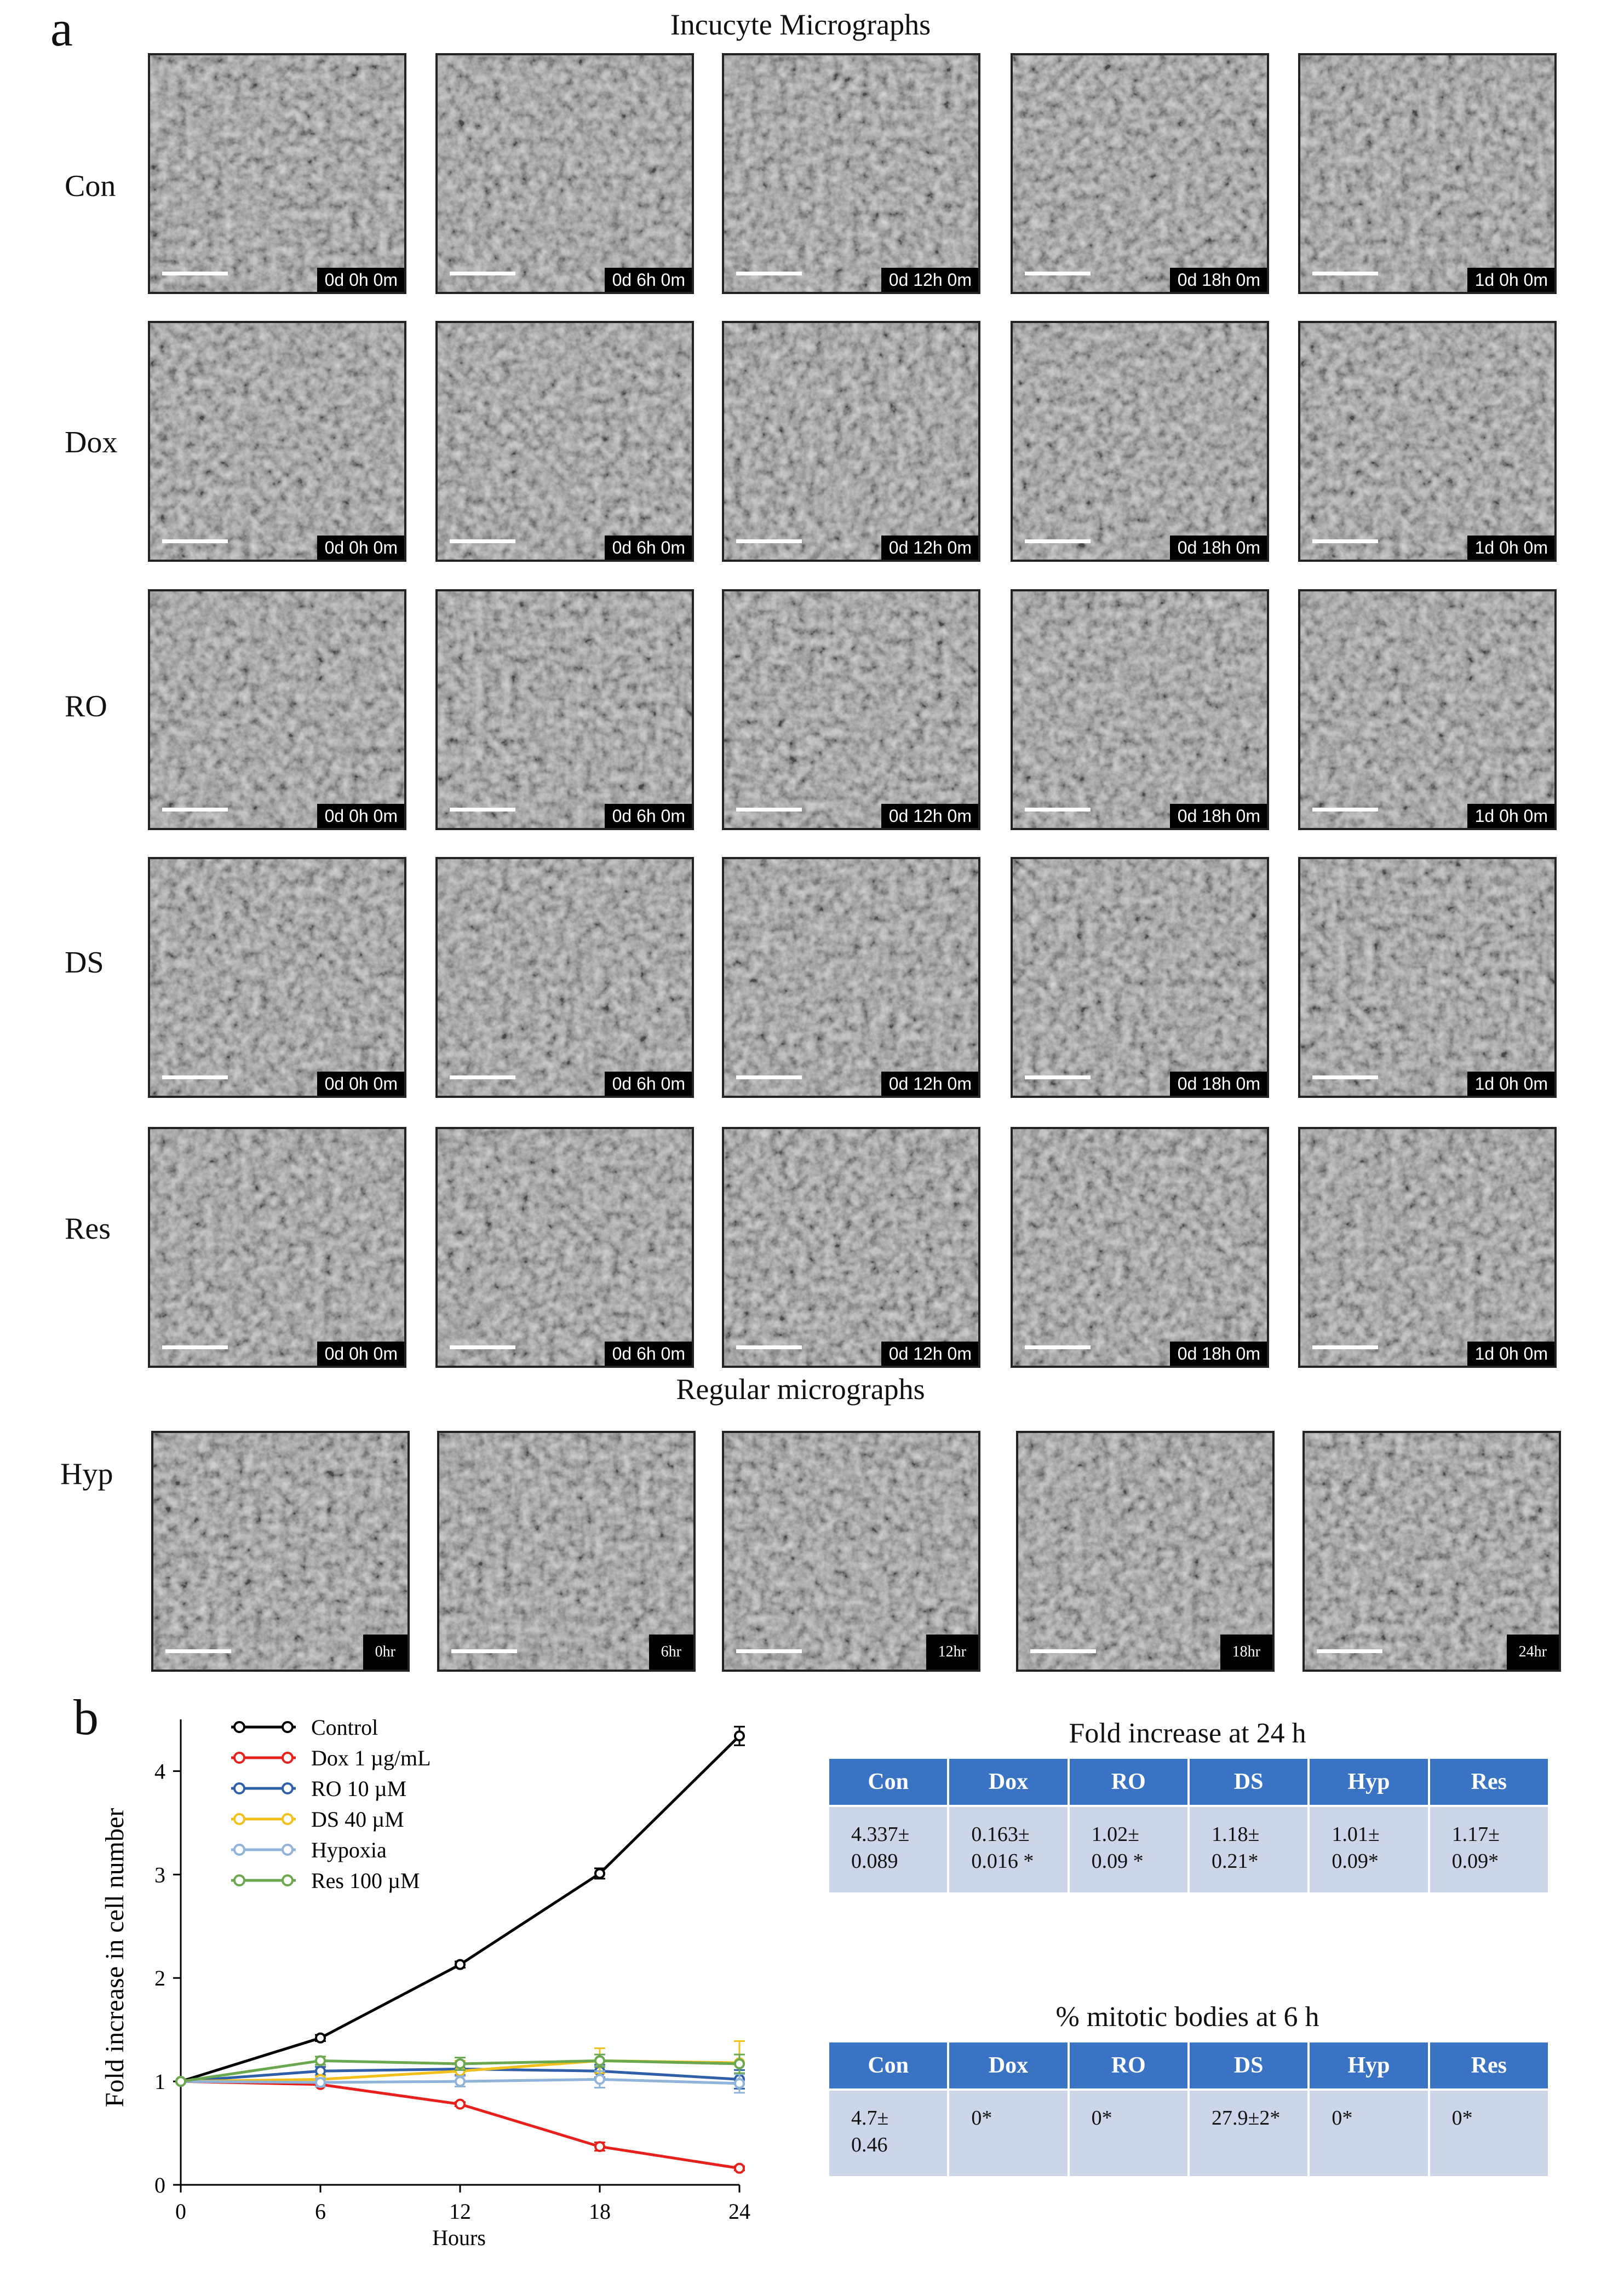 This screenshot has height=2296, width=1601. Describe the element at coordinates (1140, 977) in the screenshot. I see `micrograph-ds-3: 0d 18h 0m` at that location.